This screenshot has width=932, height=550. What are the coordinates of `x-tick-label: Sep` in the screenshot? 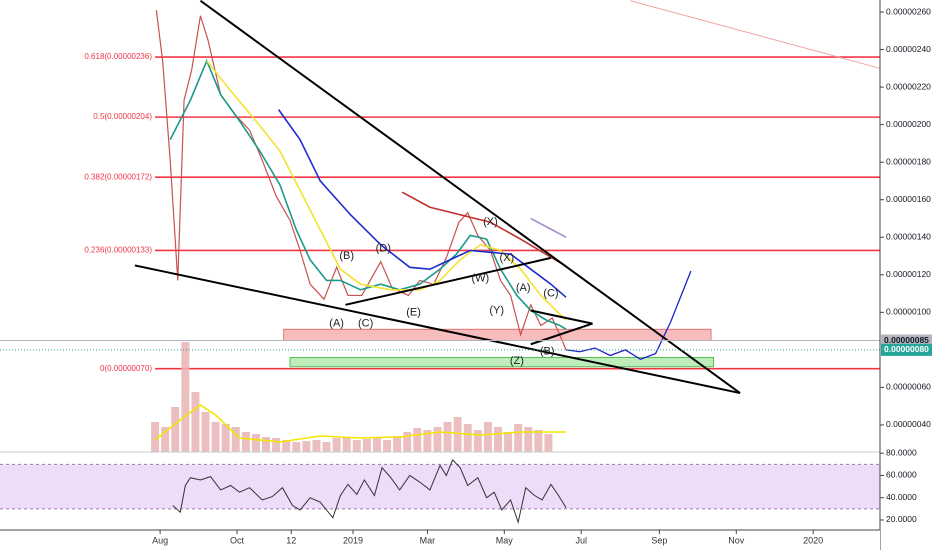 It's located at (659, 540).